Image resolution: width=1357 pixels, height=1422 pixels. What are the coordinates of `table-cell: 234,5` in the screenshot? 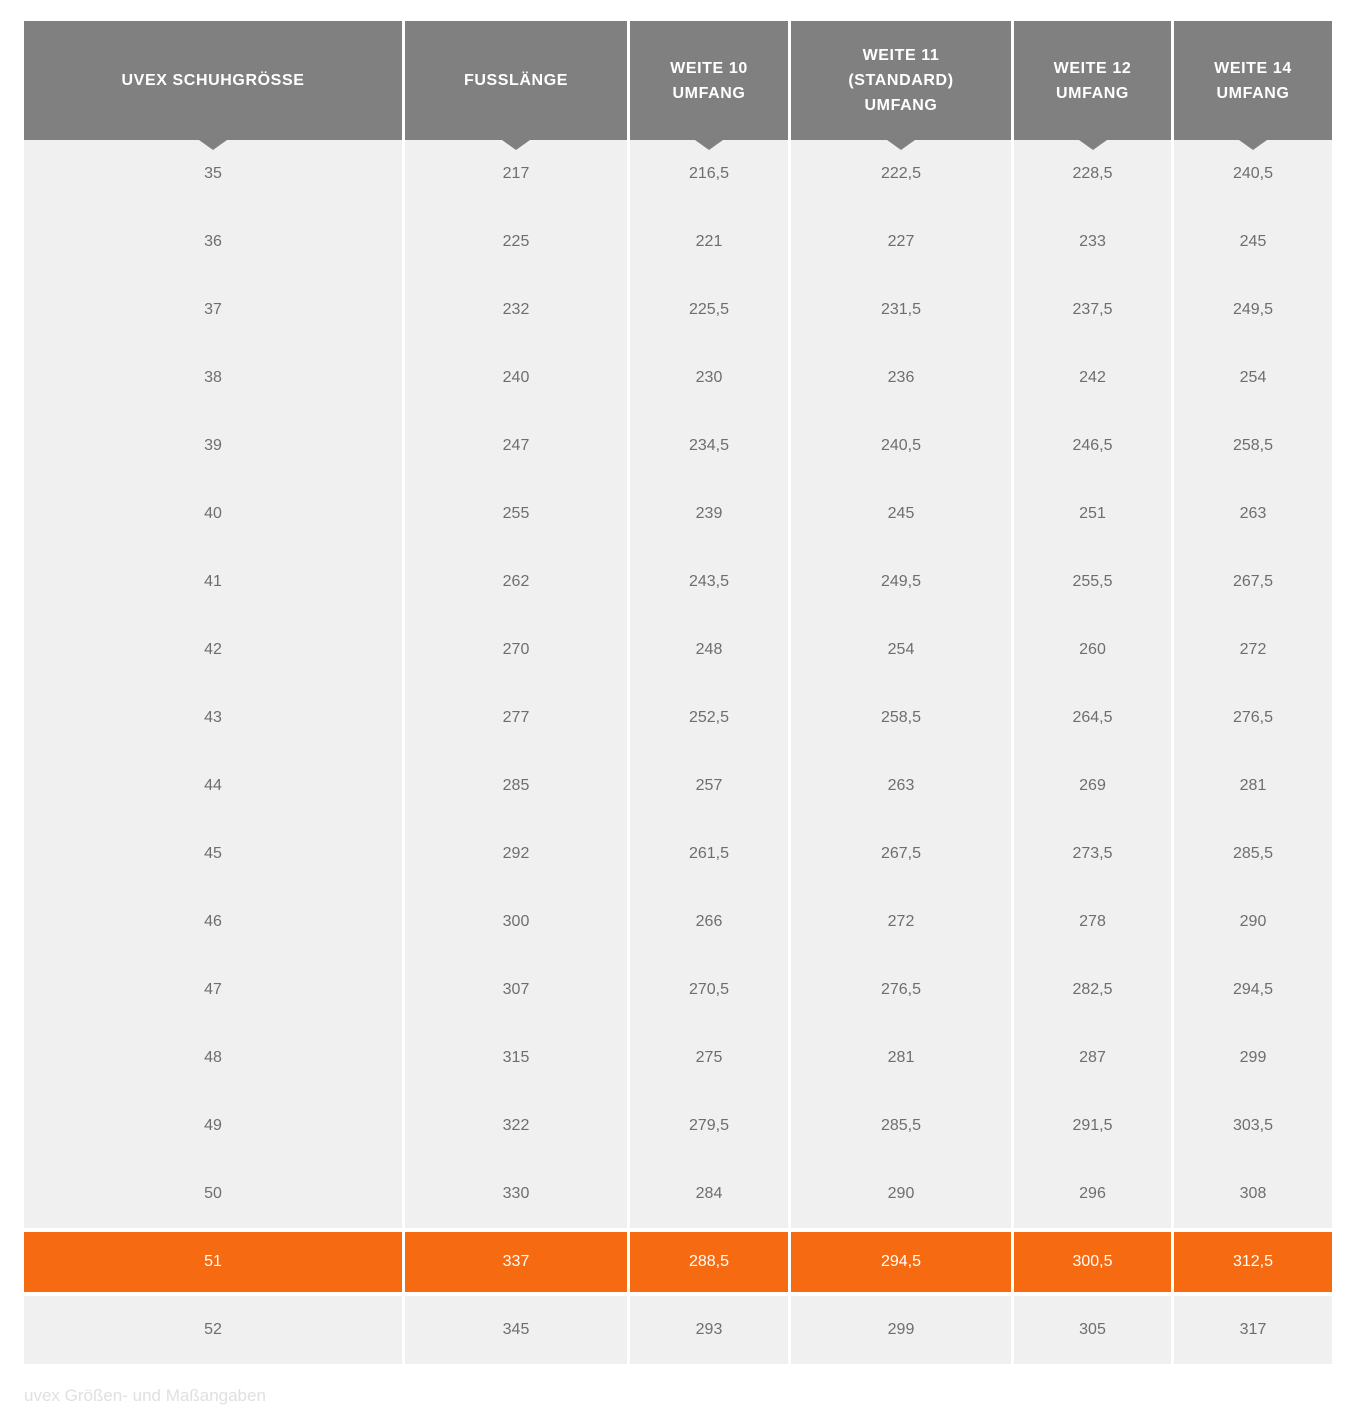 It's located at (709, 446).